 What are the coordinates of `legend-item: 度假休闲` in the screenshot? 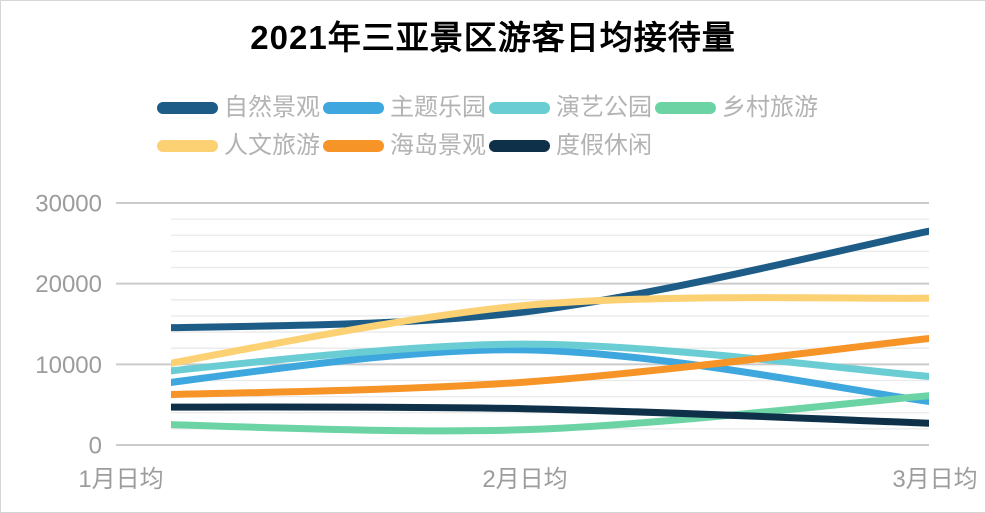 It's located at (570, 145).